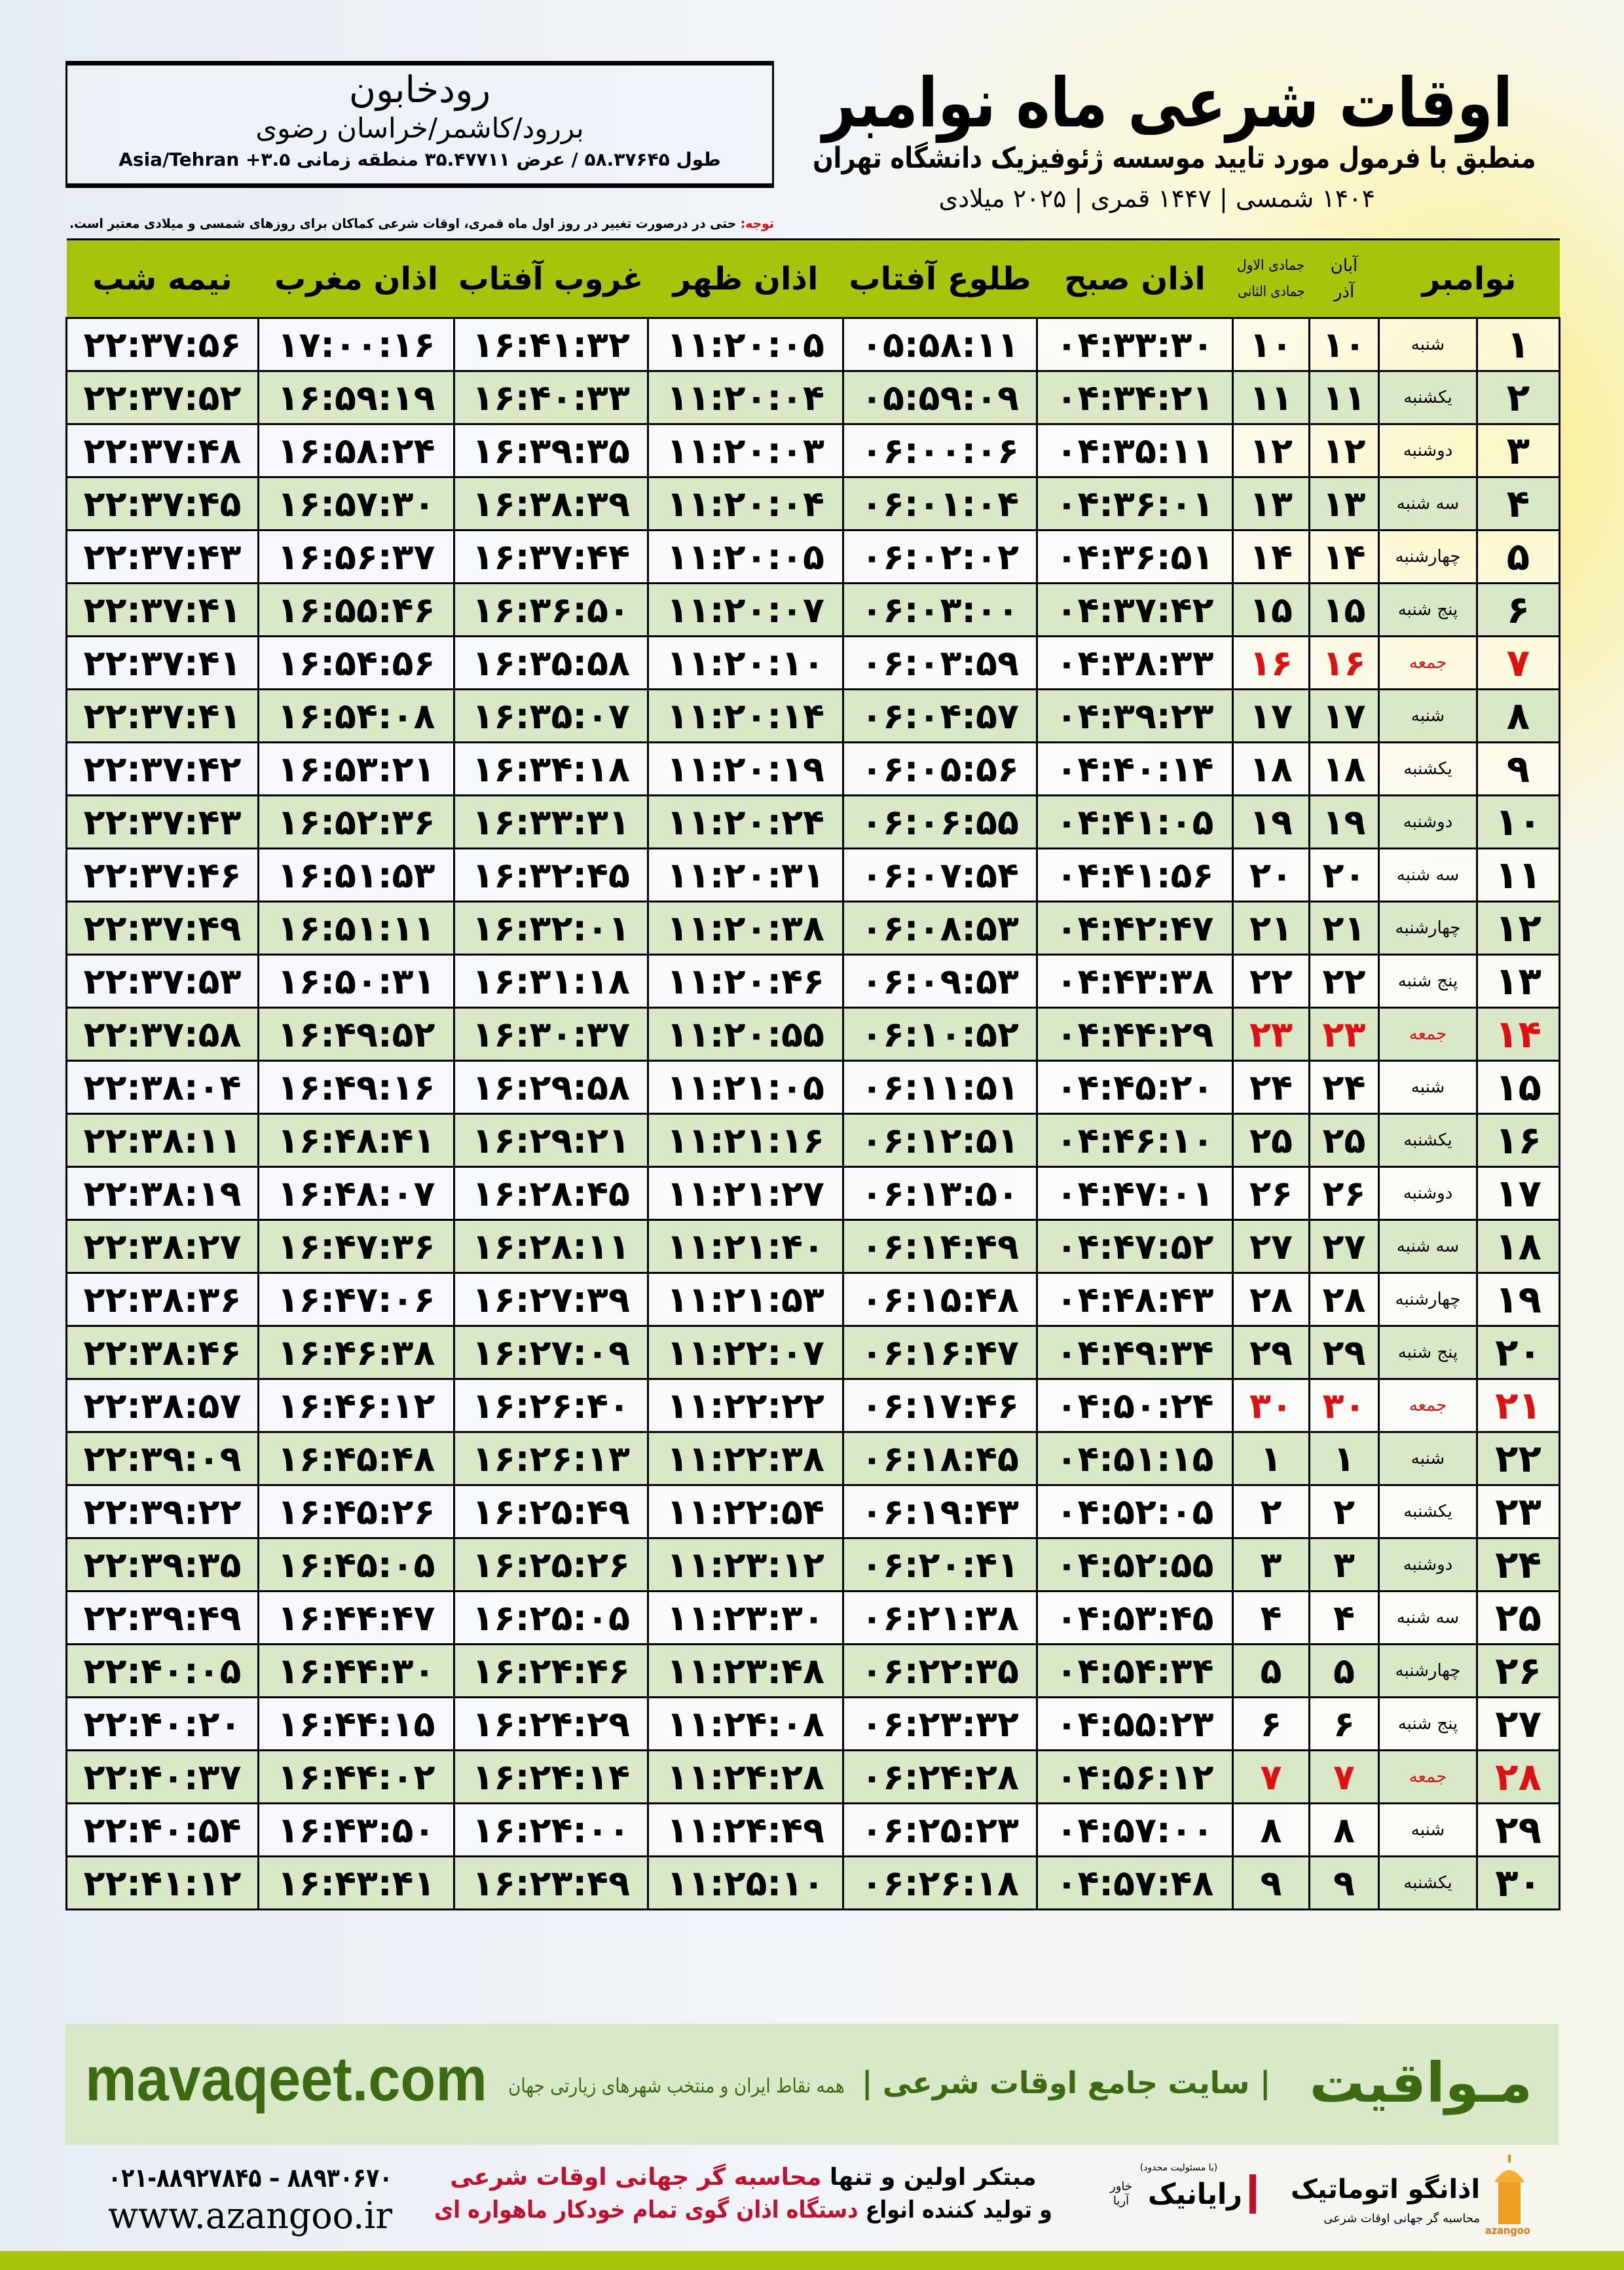 The height and width of the screenshot is (2270, 1624). What do you see at coordinates (551, 1405) in the screenshot?
I see `ghorub-time-cell: ۱۶:۲۶:۴۰` at bounding box center [551, 1405].